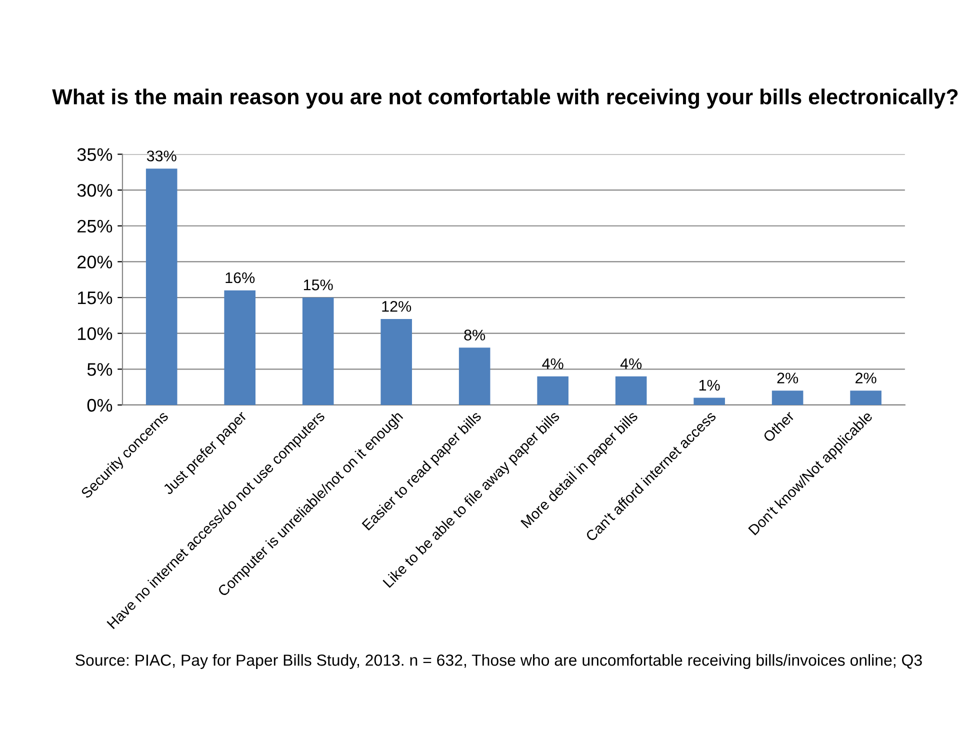 The width and height of the screenshot is (972, 731). I want to click on data-label: 33%, so click(161, 156).